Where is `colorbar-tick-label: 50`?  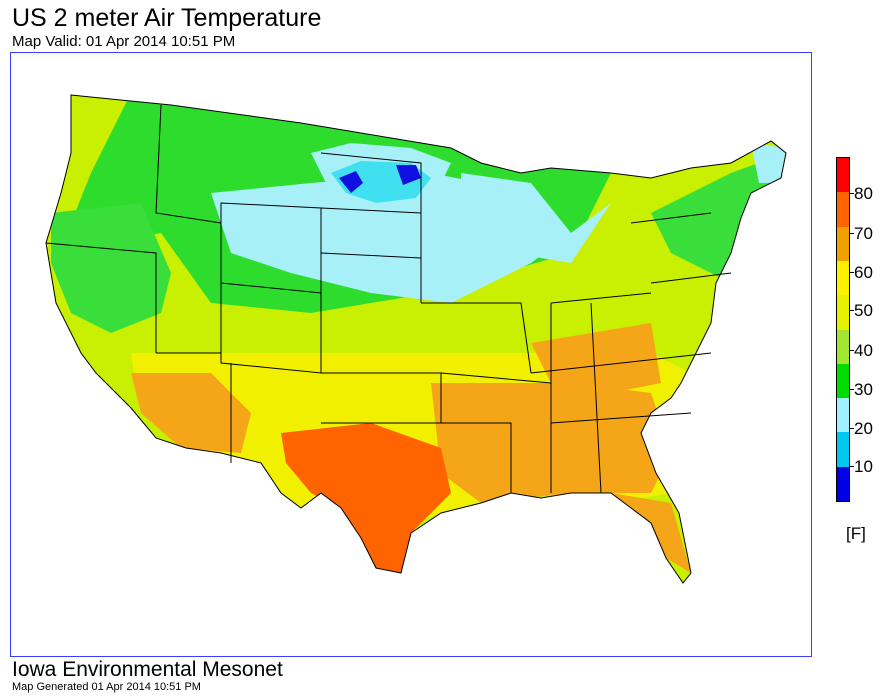
colorbar-tick-label: 50 is located at coordinates (866, 311).